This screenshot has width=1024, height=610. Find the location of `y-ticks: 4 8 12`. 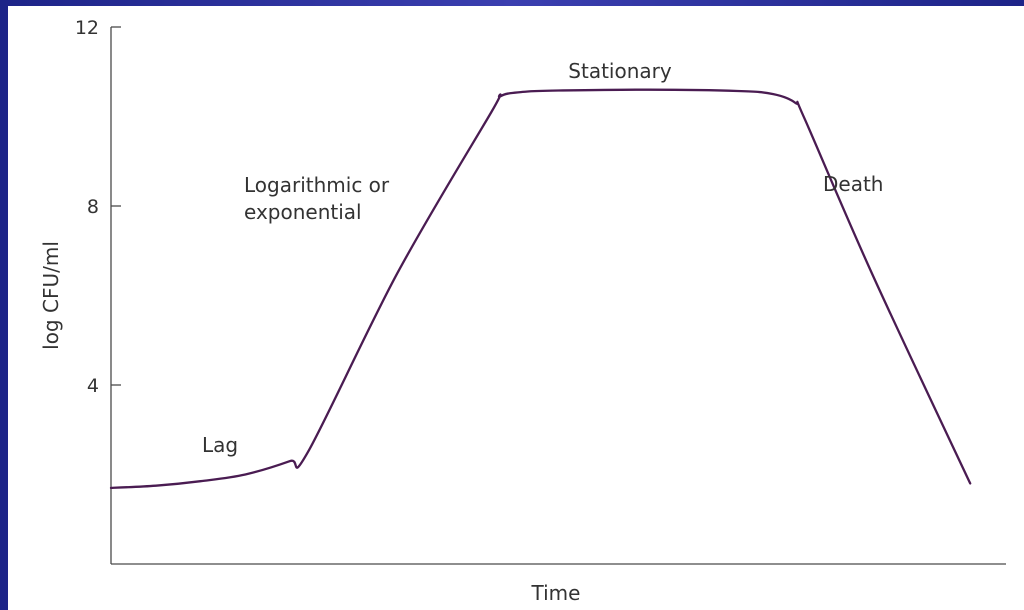

y-ticks: 4 8 12 is located at coordinates (98, 207).